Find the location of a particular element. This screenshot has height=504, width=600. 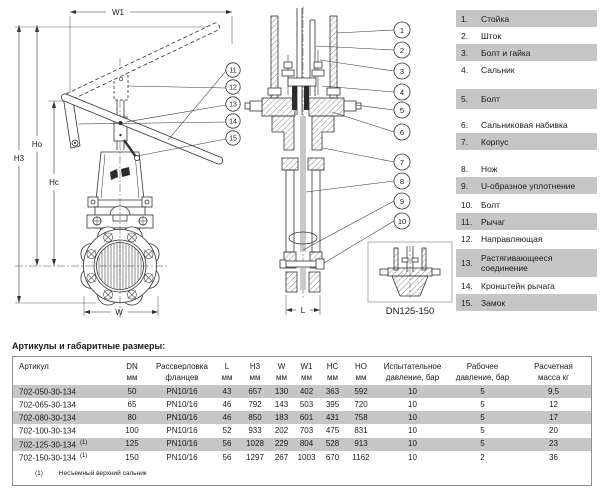

col-header: Расчетная масса кг is located at coordinates (553, 372).